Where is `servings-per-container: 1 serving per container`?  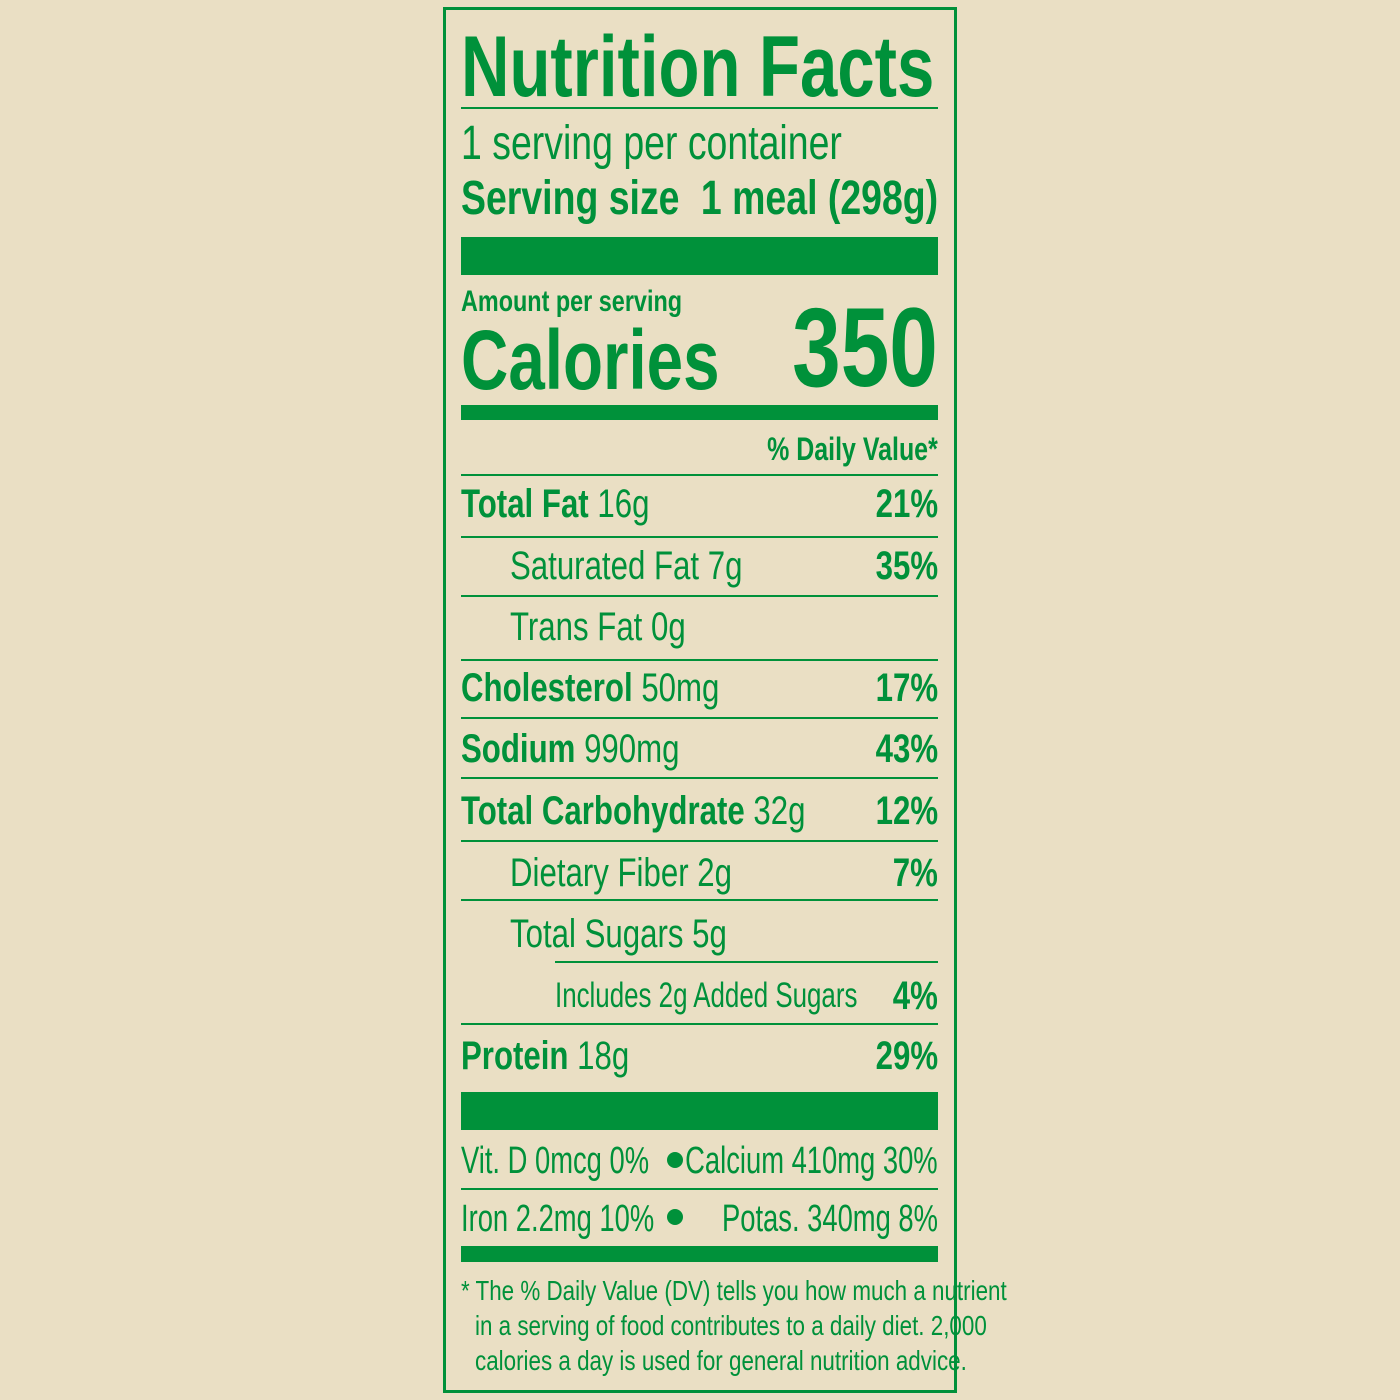 servings-per-container: 1 serving per container is located at coordinates (651, 143).